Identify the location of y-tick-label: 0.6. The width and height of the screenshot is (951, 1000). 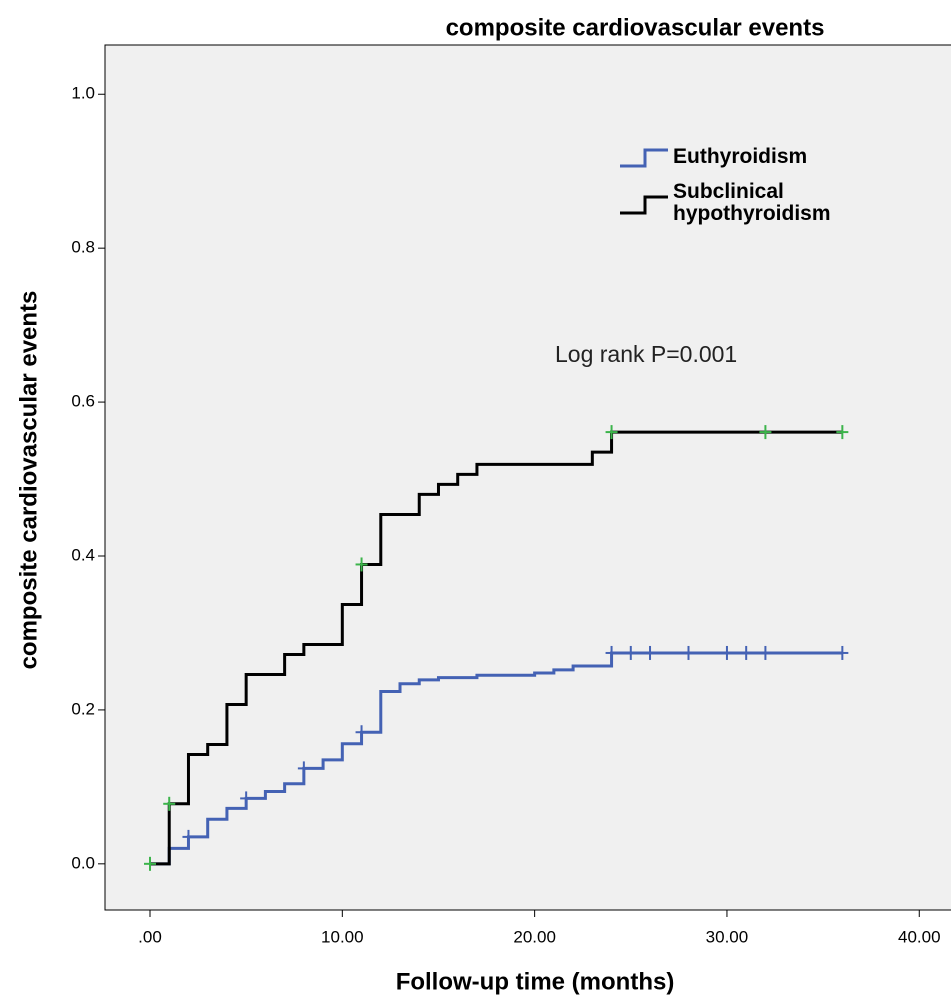
(83, 401).